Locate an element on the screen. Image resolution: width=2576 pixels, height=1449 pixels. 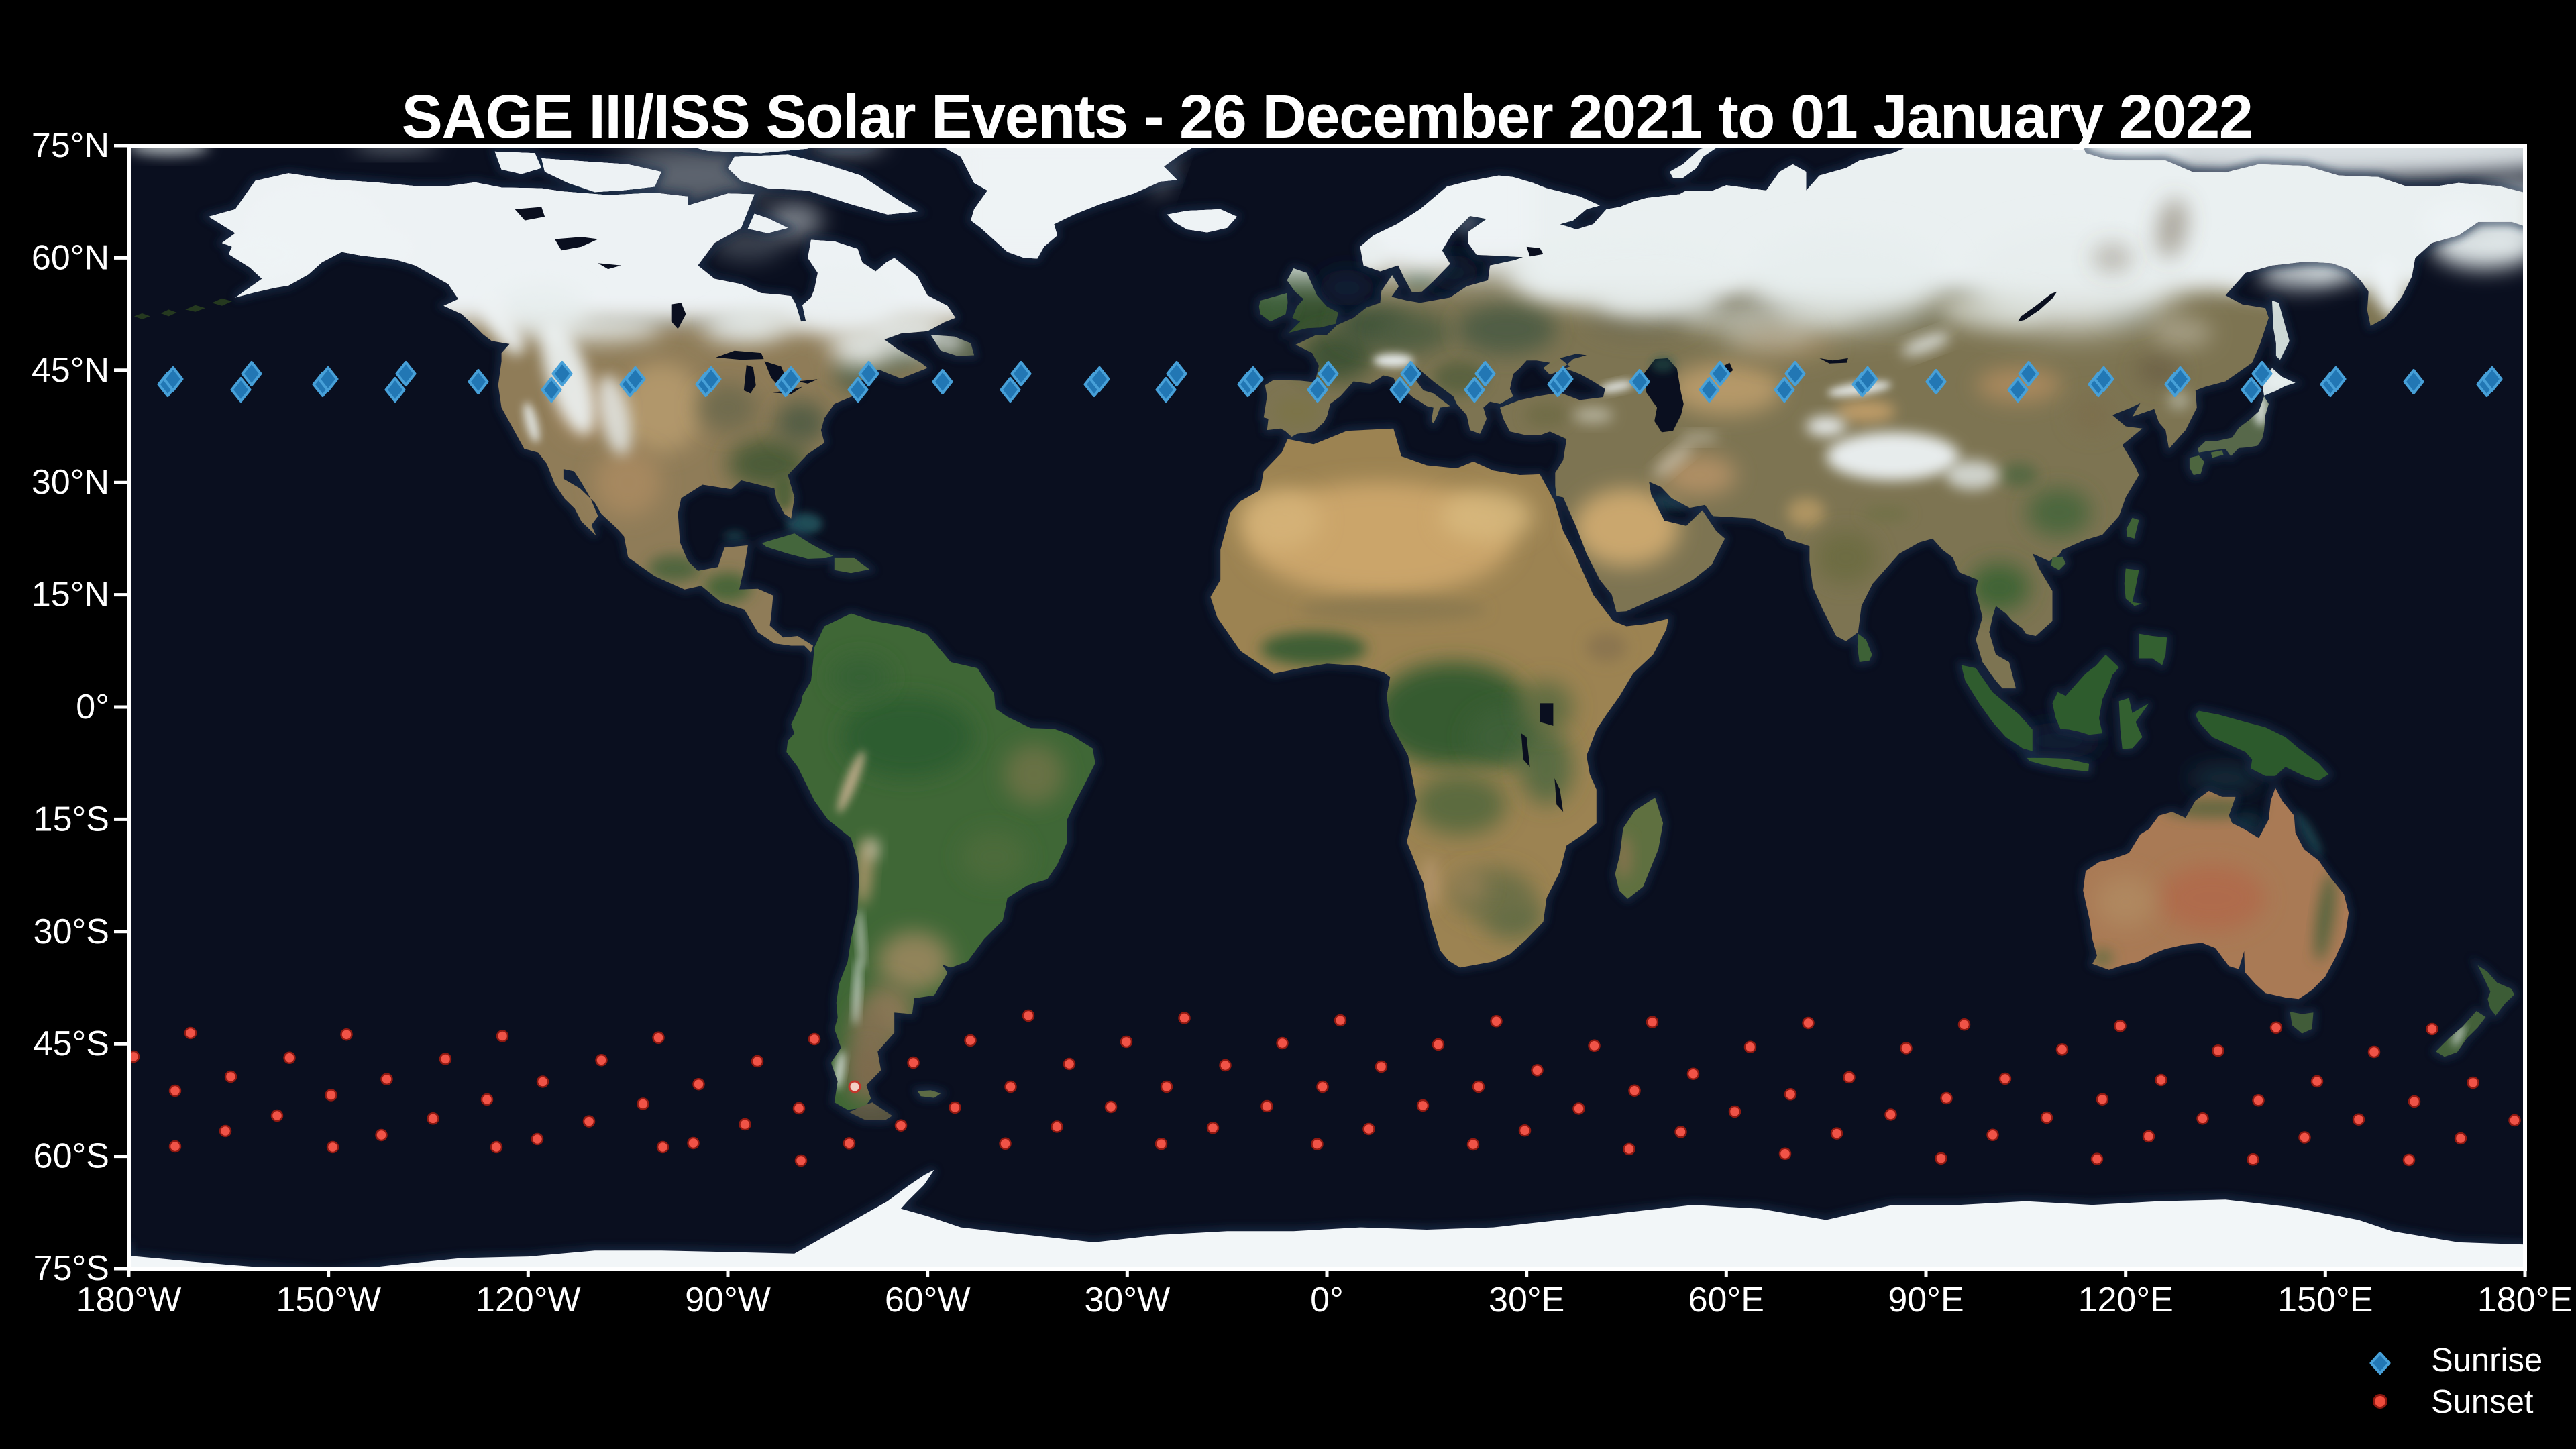
svg-text: 30°S is located at coordinates (71, 931).